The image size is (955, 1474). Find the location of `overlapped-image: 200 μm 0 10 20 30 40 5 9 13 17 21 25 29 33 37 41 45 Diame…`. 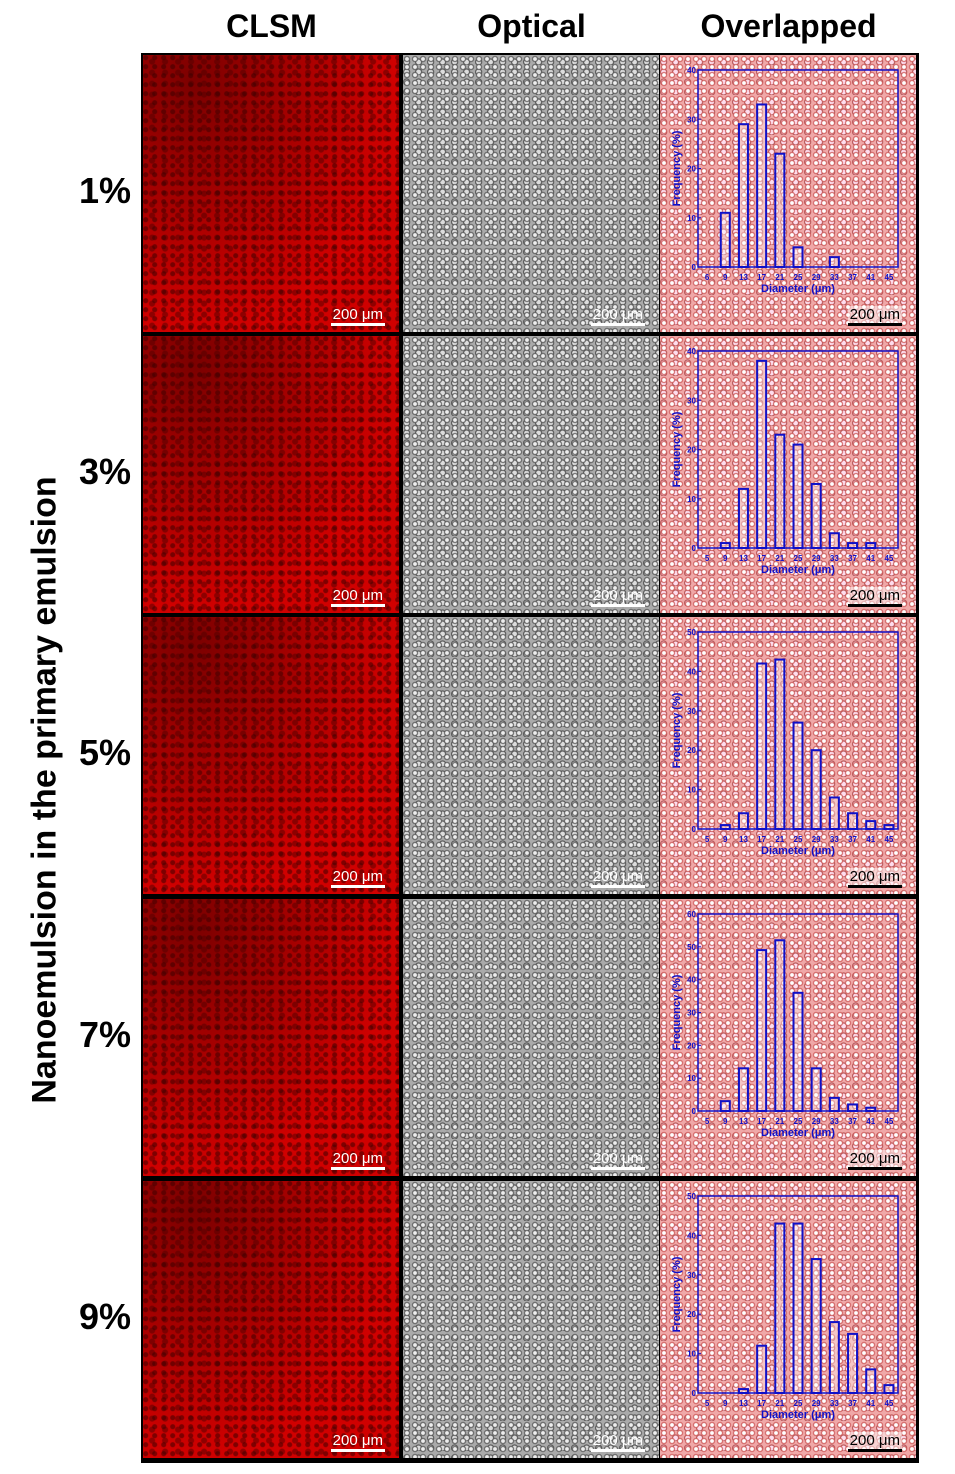

overlapped-image: 200 μm 0 10 20 30 40 5 9 13 17 21 25 29 33 37 41 45 Diame… is located at coordinates (788, 474).